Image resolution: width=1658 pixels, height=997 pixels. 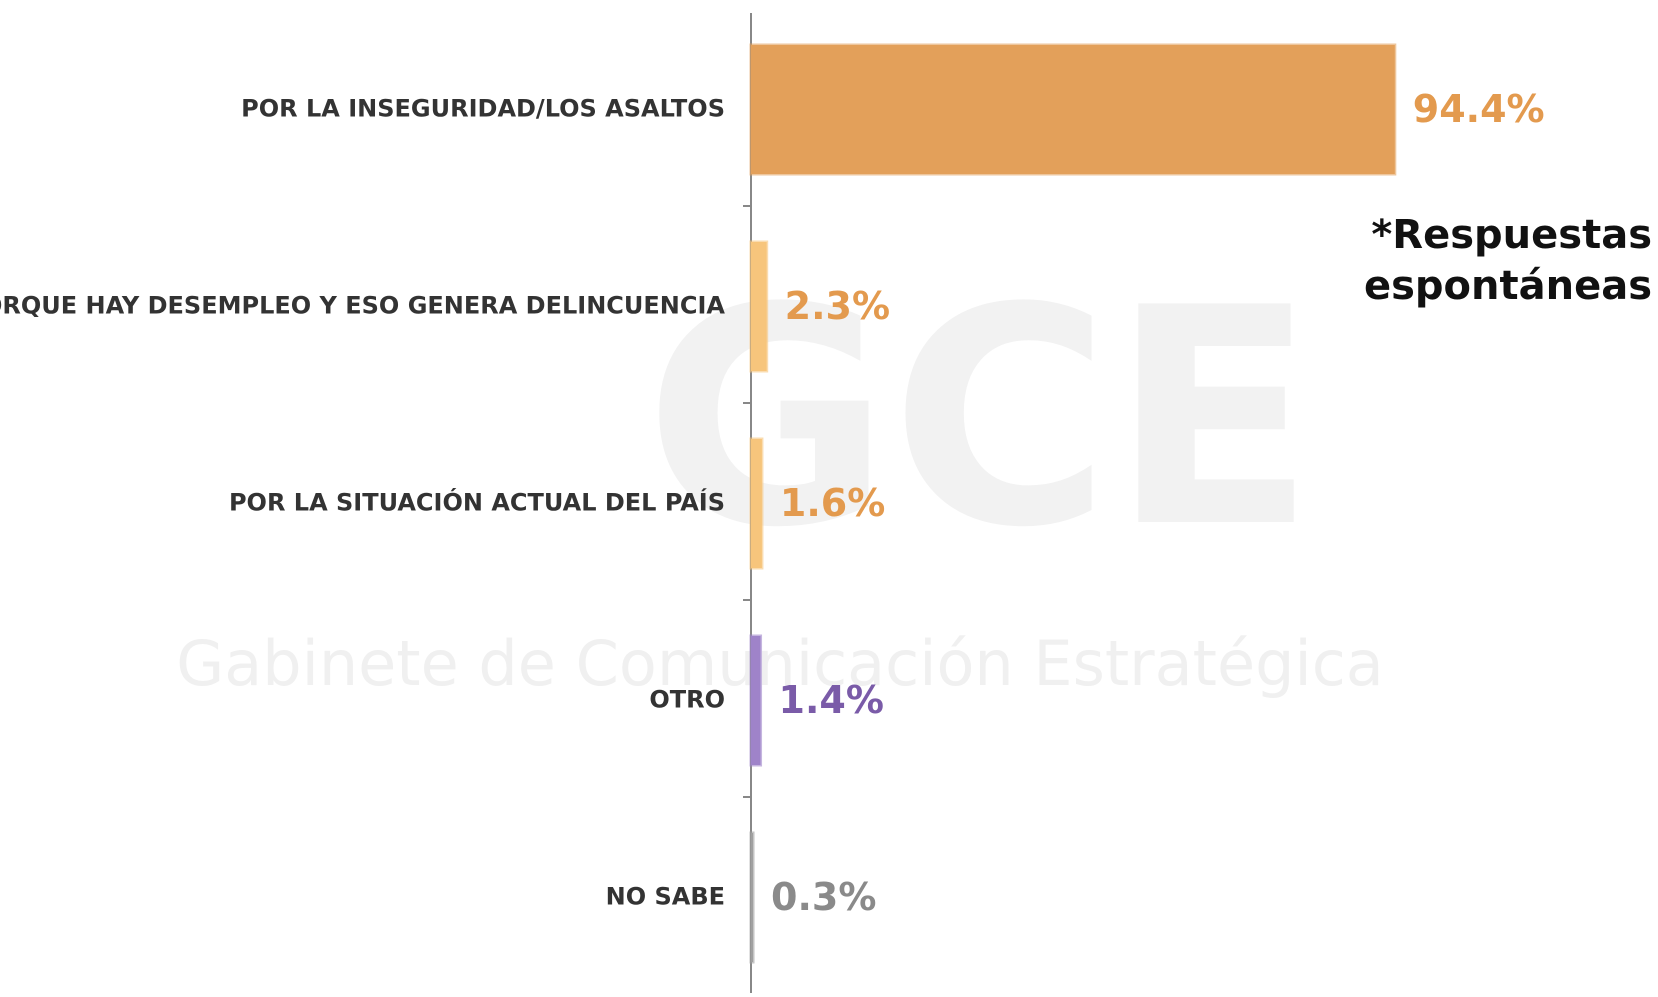 I want to click on value-label: 1.6%, so click(x=832, y=503).